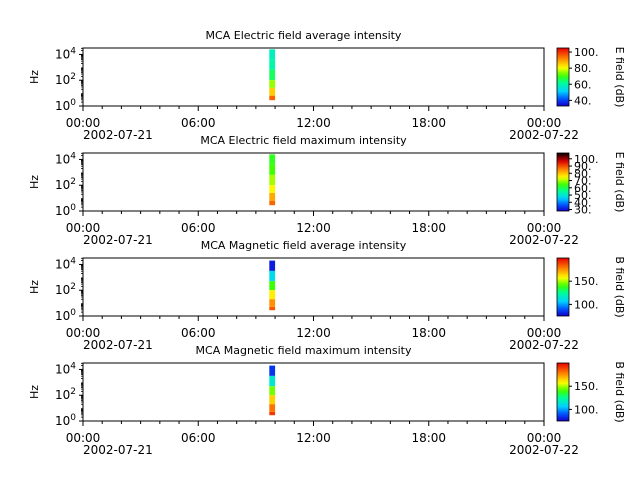  Describe the element at coordinates (583, 210) in the screenshot. I see `colorbar-tick-label: 30.` at that location.